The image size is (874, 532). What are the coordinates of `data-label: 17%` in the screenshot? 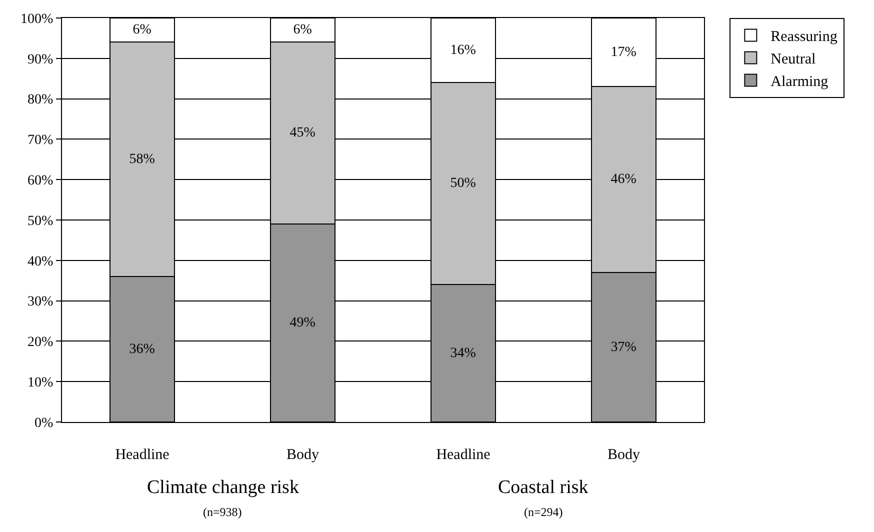 It's located at (623, 52).